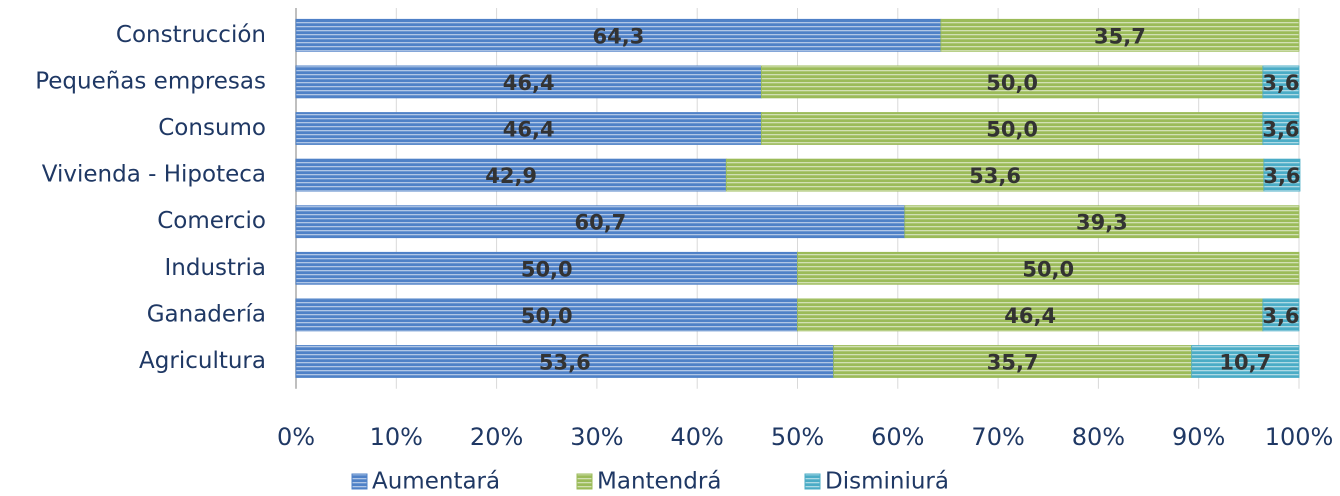 This screenshot has width=1340, height=496. What do you see at coordinates (296, 437) in the screenshot?
I see `x-tick-label: 0%` at bounding box center [296, 437].